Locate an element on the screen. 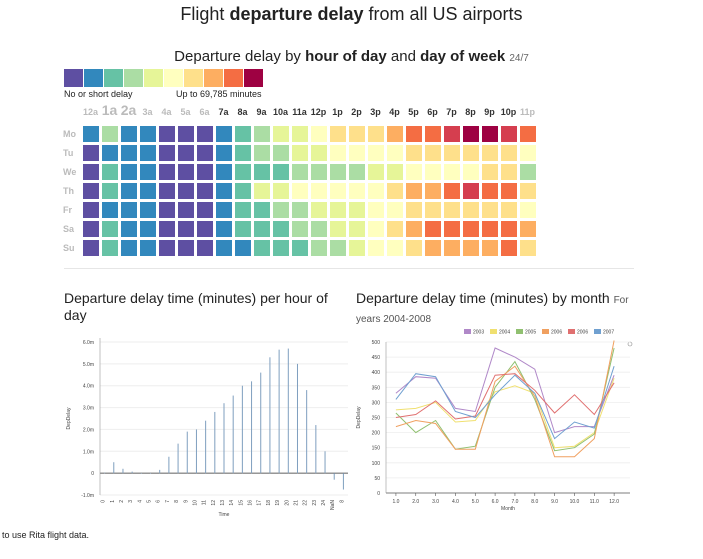 The image size is (703, 559). hour-label: 1a is located at coordinates (109, 110).